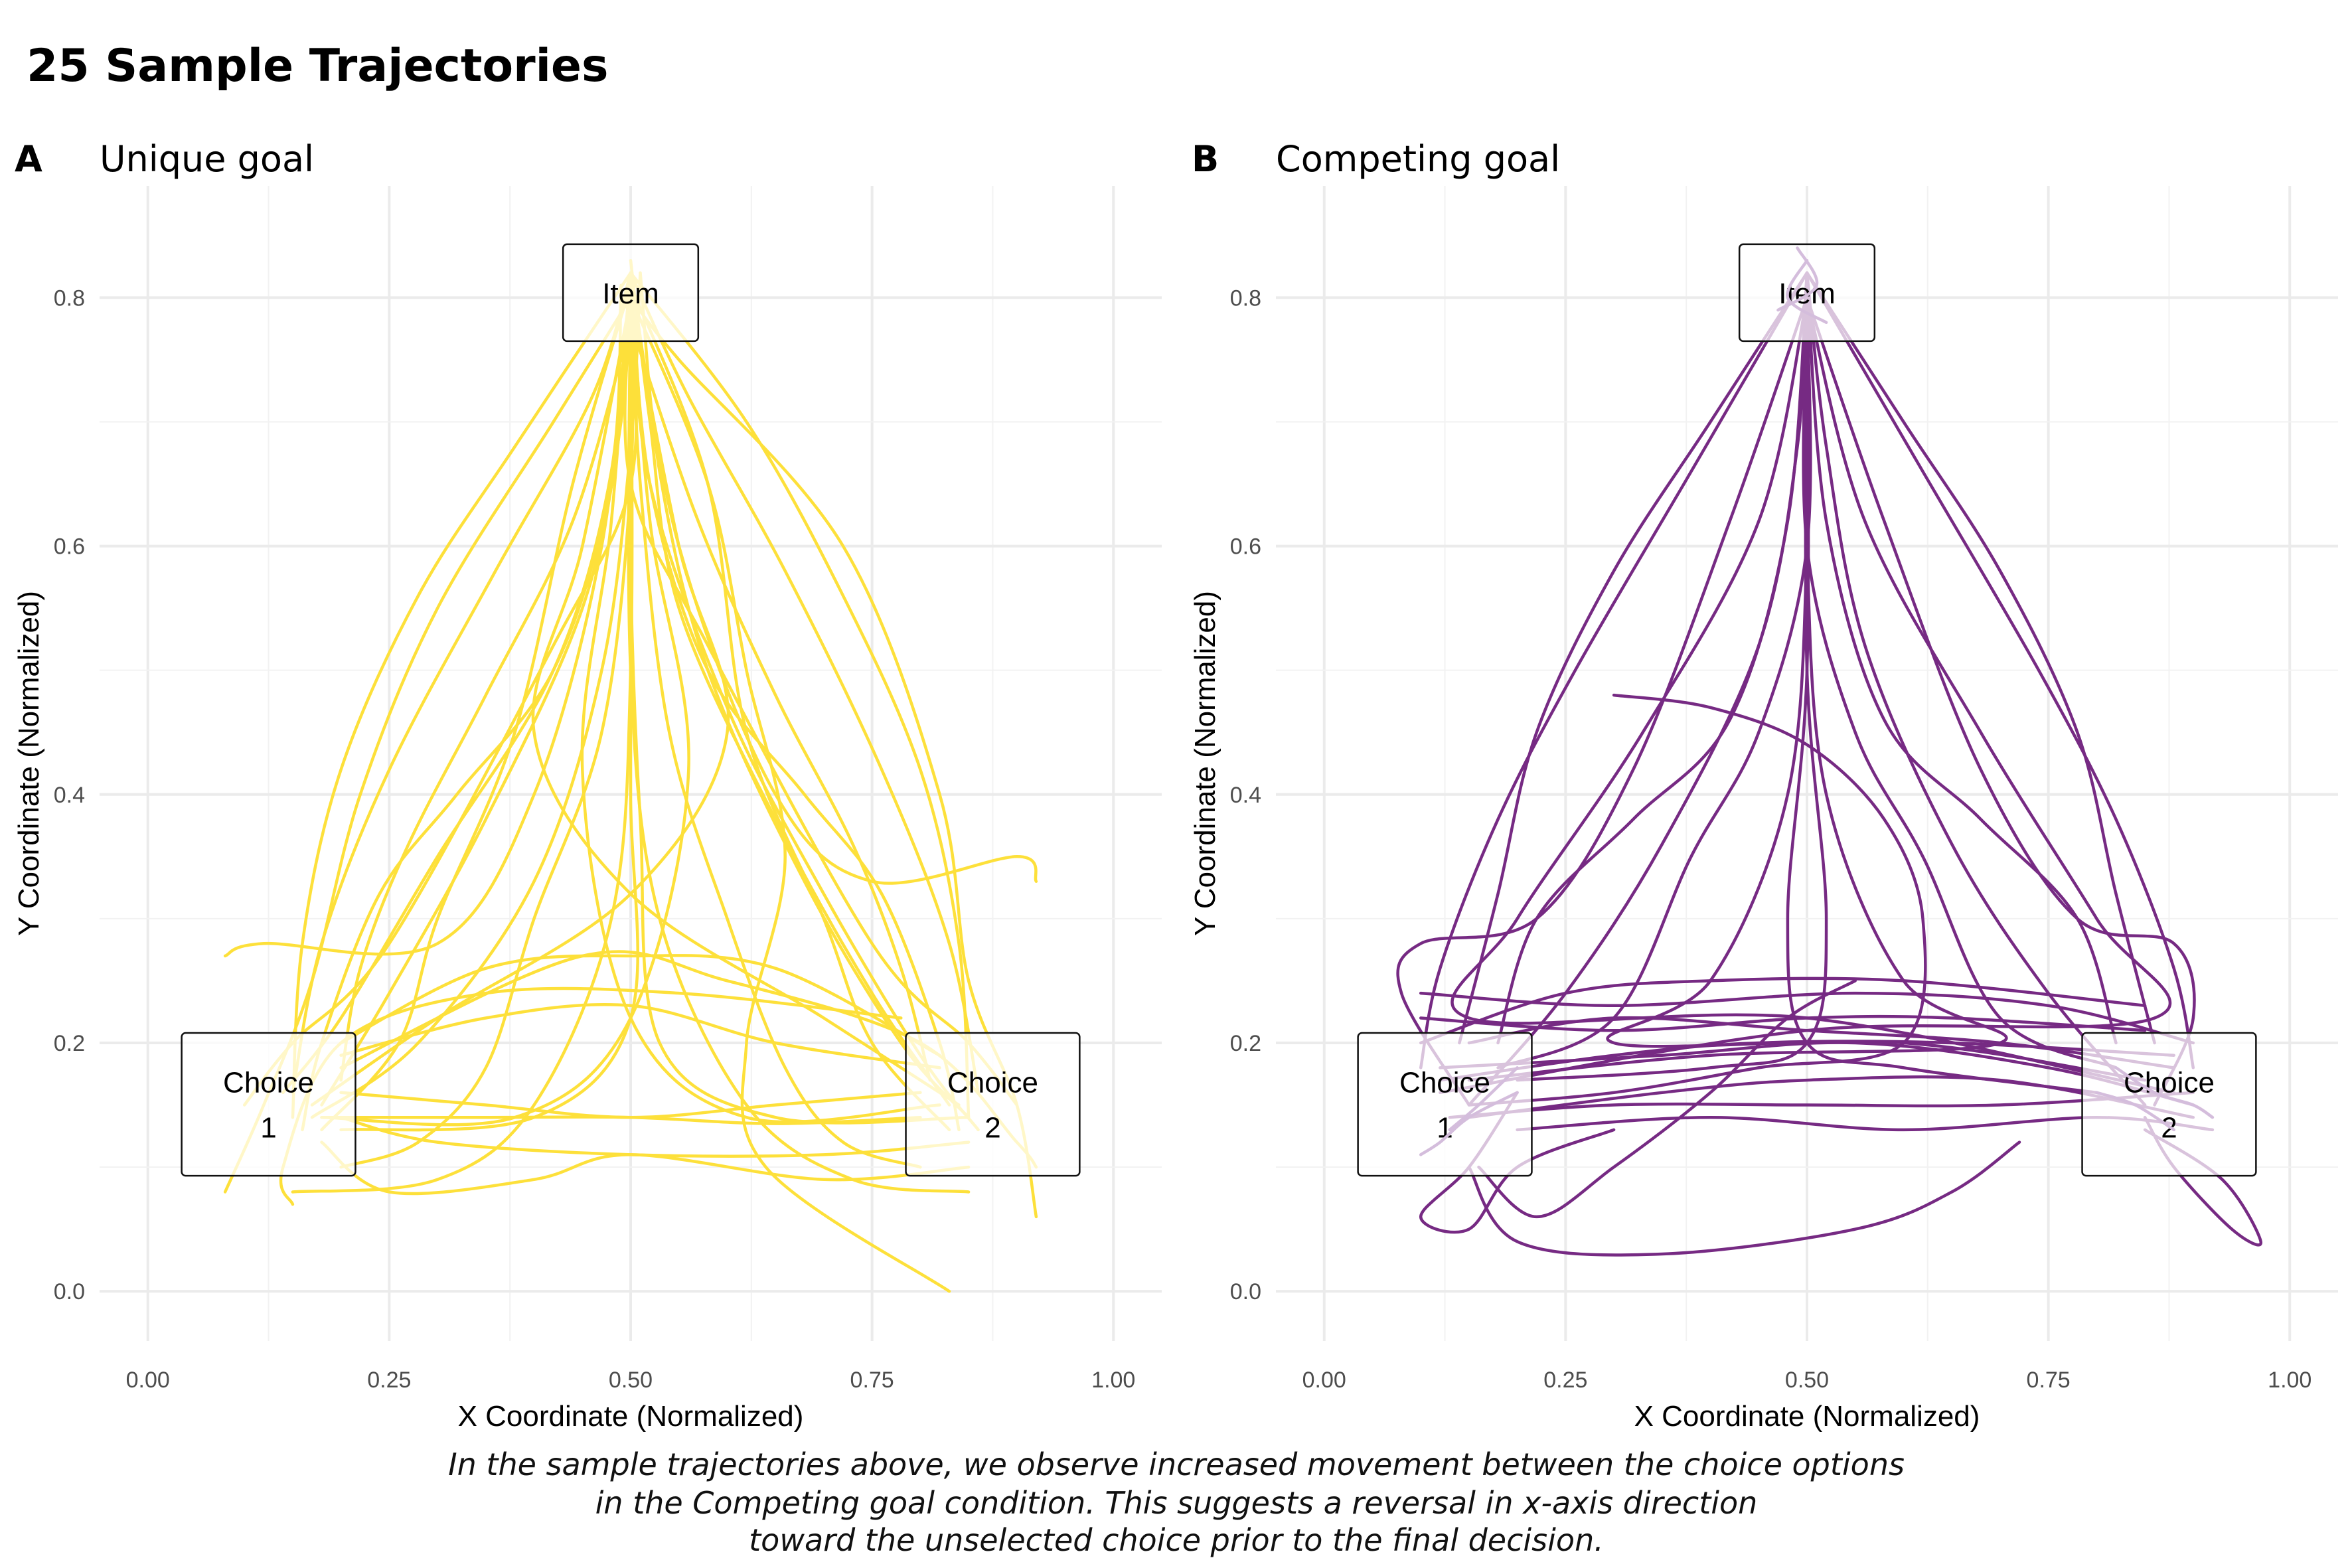  Describe the element at coordinates (1418, 159) in the screenshot. I see `panel-title: Competing goal` at that location.